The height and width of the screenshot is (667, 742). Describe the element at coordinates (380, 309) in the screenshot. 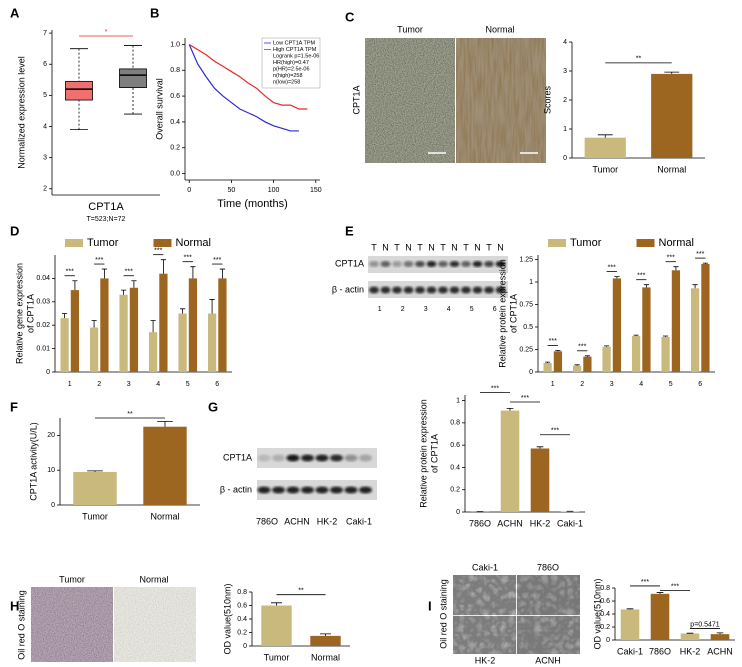

I see `sample-label: 1` at that location.